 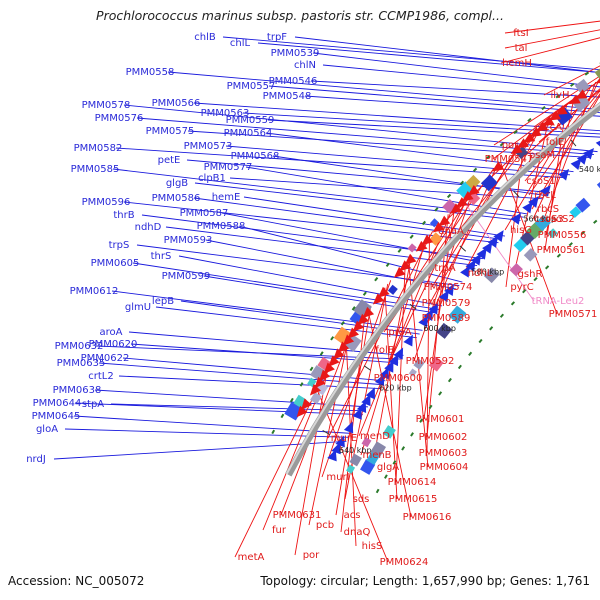 I want to click on reverse-gene-label: pcb, so click(x=325, y=525).